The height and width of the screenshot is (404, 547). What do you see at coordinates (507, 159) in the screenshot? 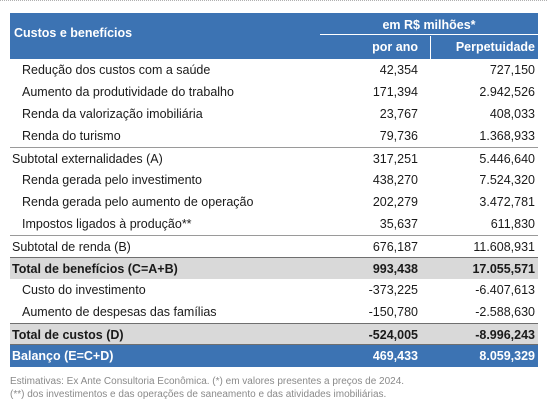
I see `value-perpetuity: 5.446,640` at bounding box center [507, 159].